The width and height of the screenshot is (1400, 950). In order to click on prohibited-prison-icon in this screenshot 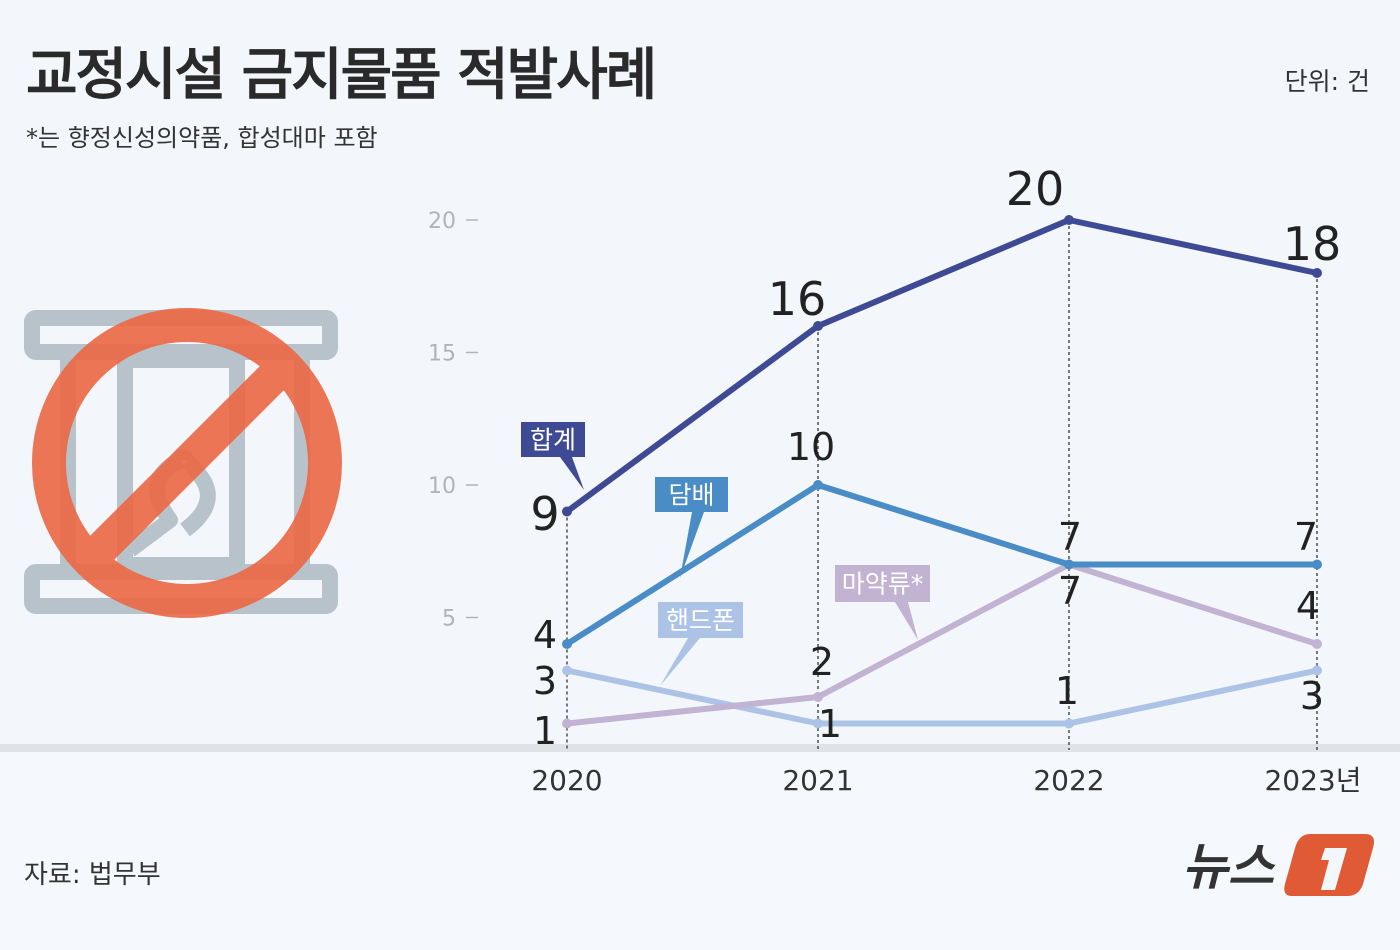, I will do `click(183, 463)`.